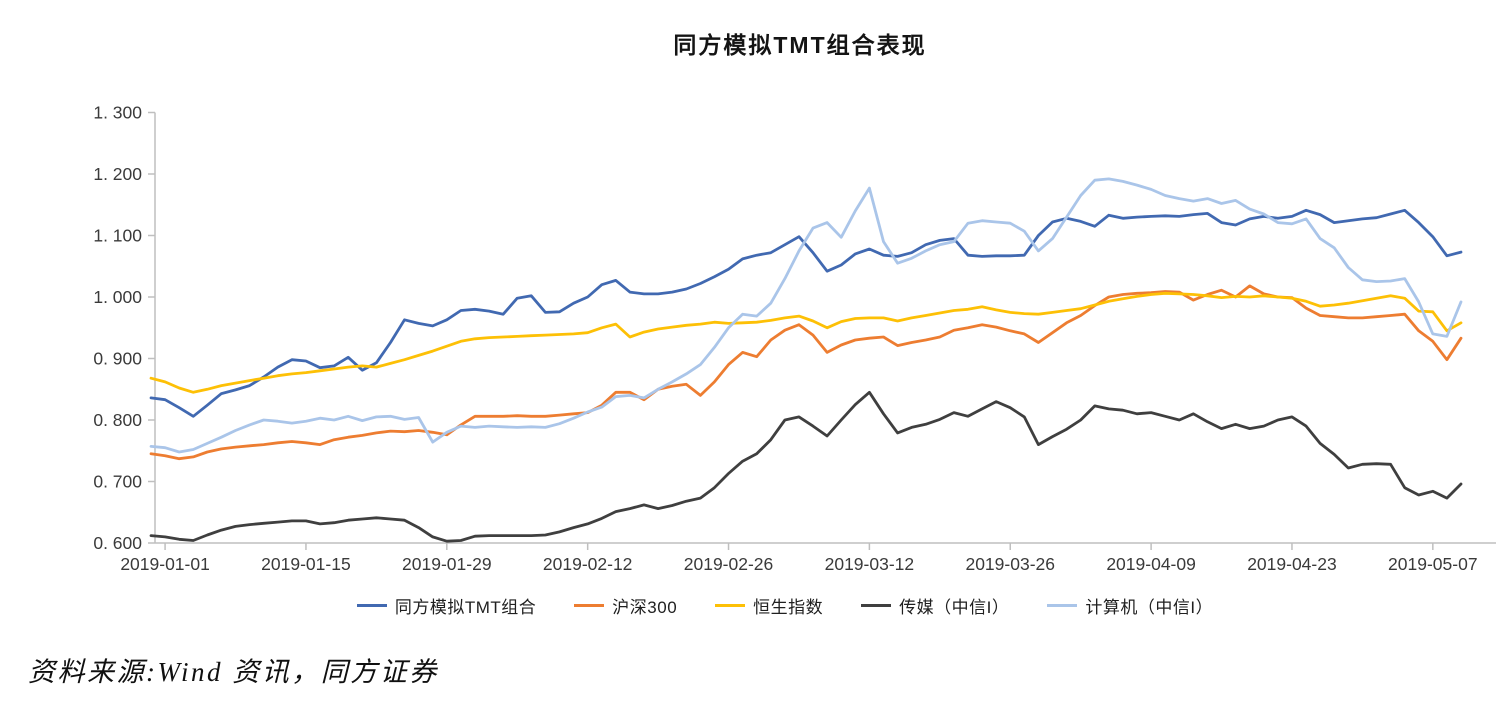 This screenshot has width=1510, height=710. I want to click on legend-label: 同方模拟TMT组合, so click(465, 607).